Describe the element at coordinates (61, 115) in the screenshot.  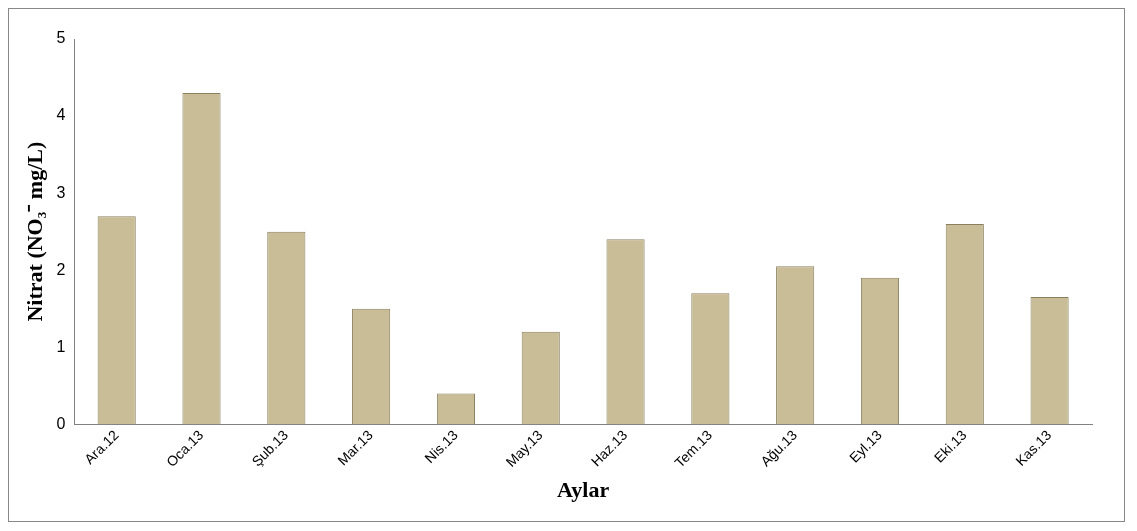
I see `y-tick-label: 4` at that location.